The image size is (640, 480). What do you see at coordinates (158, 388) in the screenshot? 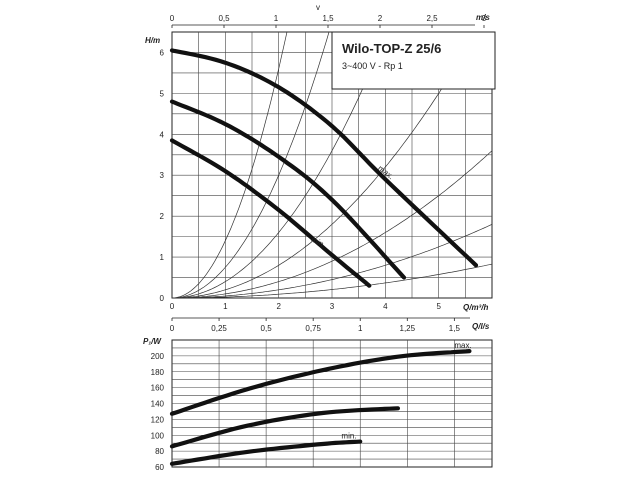
I see `bottom-y-tick-label: 160` at bounding box center [158, 388].